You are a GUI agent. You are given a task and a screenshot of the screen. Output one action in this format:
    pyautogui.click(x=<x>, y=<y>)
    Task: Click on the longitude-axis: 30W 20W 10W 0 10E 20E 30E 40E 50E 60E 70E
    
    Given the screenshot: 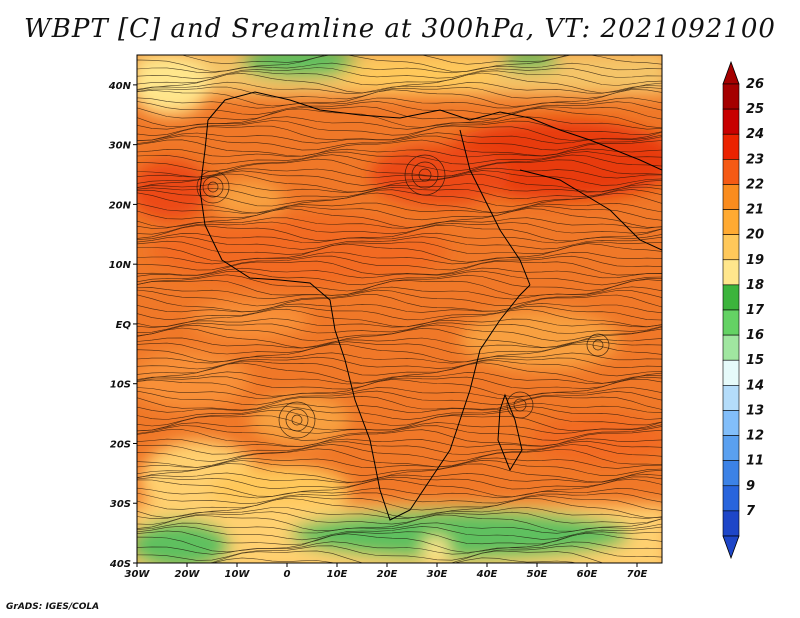 What is the action you would take?
    pyautogui.click(x=386, y=571)
    